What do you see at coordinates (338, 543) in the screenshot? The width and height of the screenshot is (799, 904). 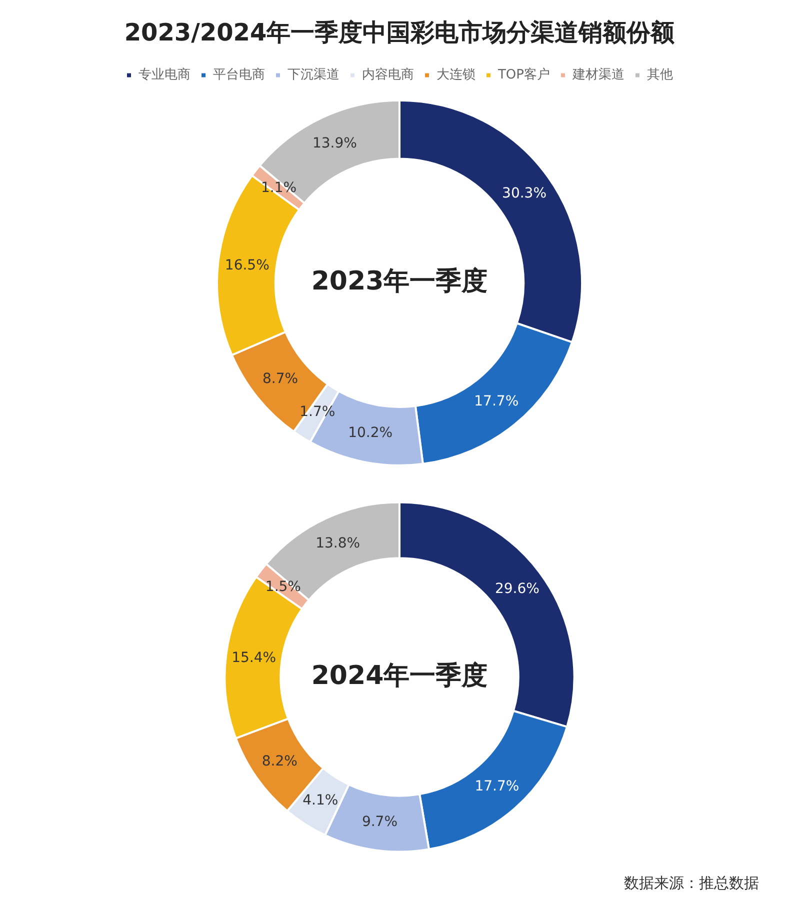 I see `data-label: 13.8%` at bounding box center [338, 543].